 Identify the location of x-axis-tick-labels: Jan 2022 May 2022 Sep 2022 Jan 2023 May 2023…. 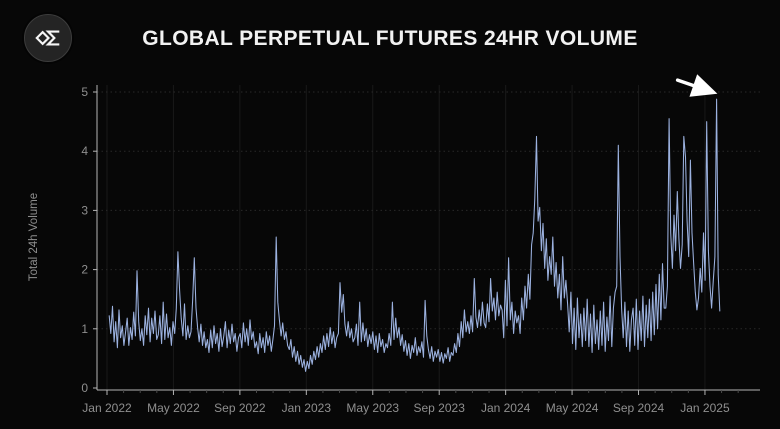
(406, 408).